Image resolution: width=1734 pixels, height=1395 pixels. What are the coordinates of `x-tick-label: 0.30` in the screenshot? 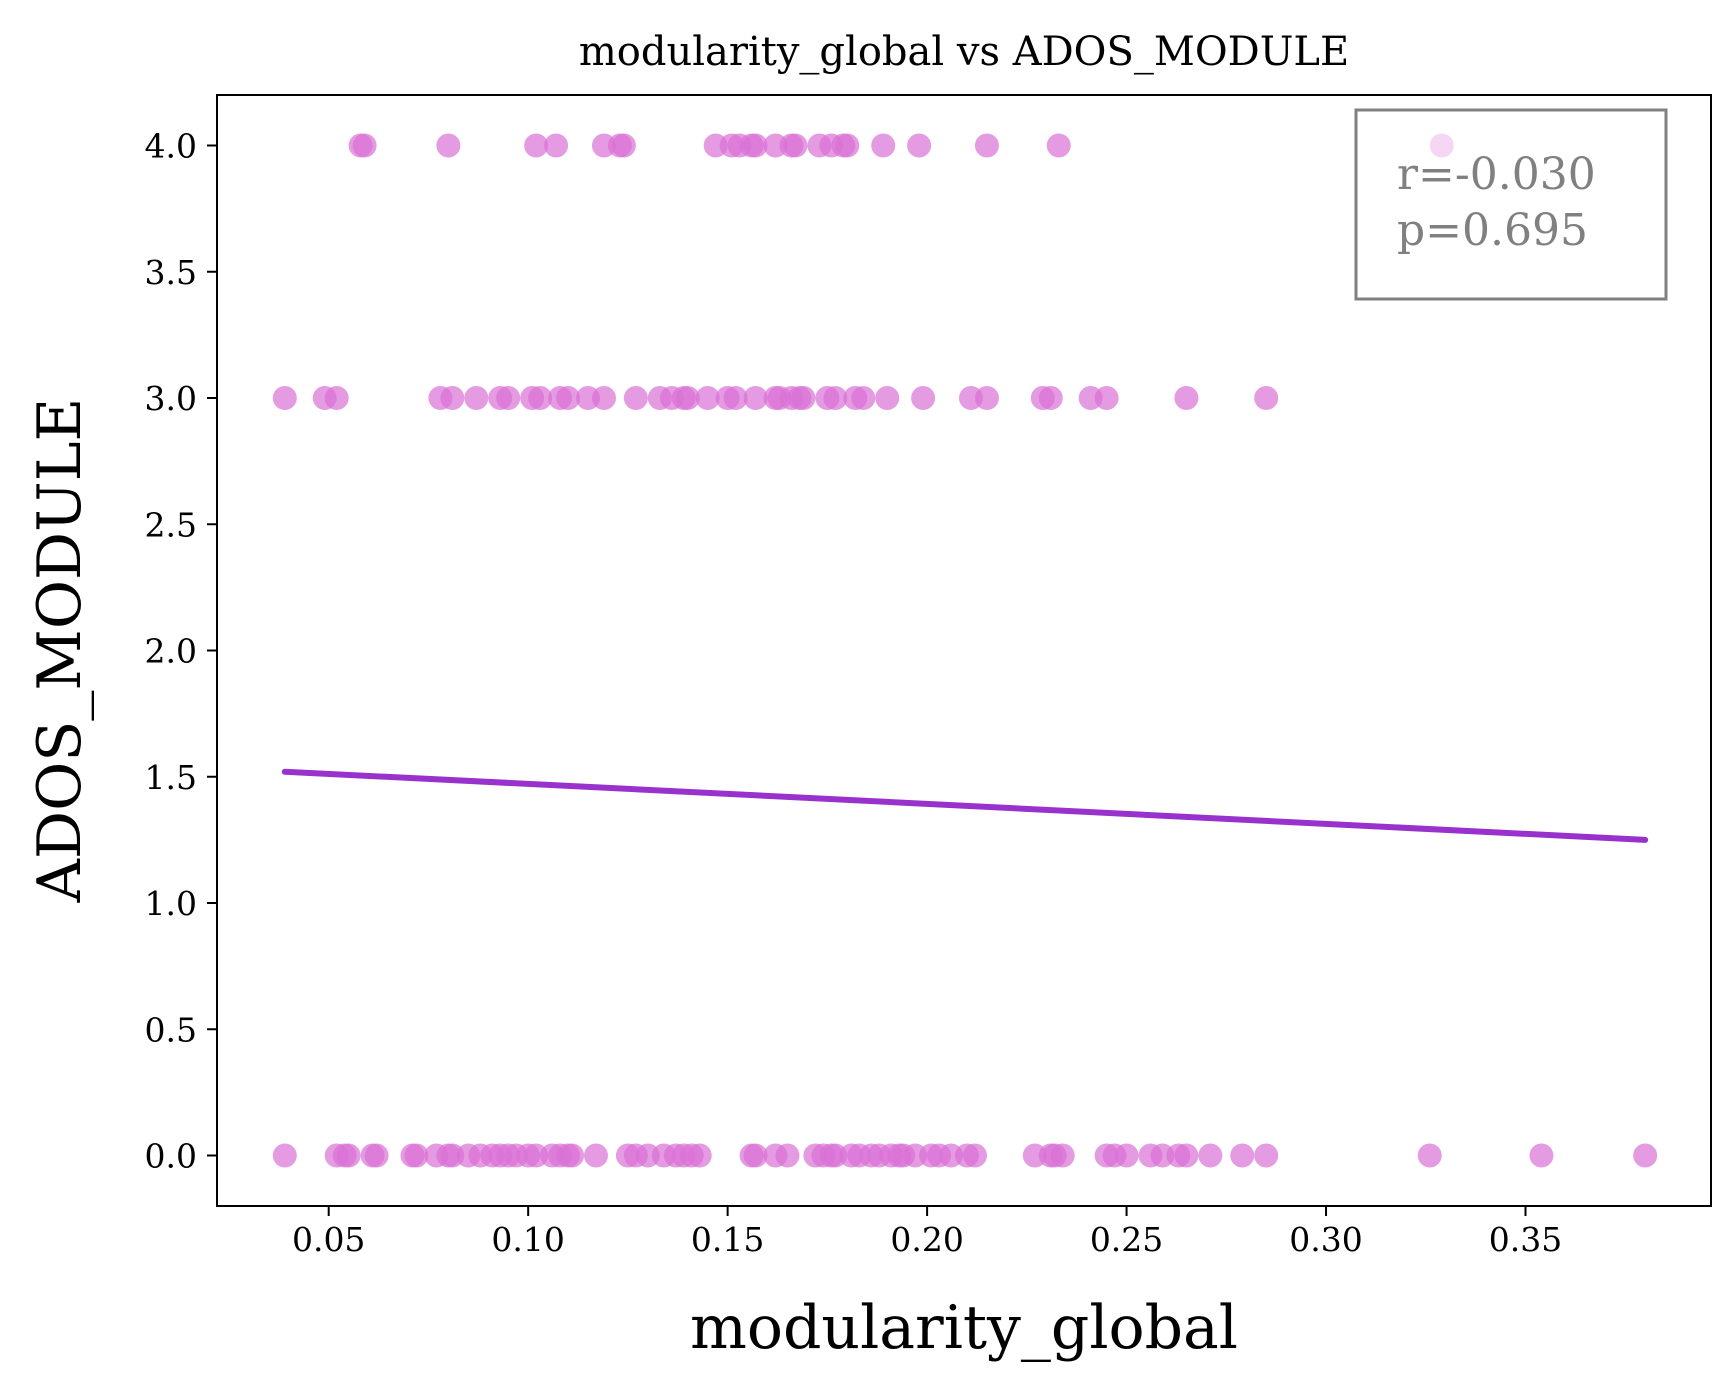 It's located at (1325, 1239).